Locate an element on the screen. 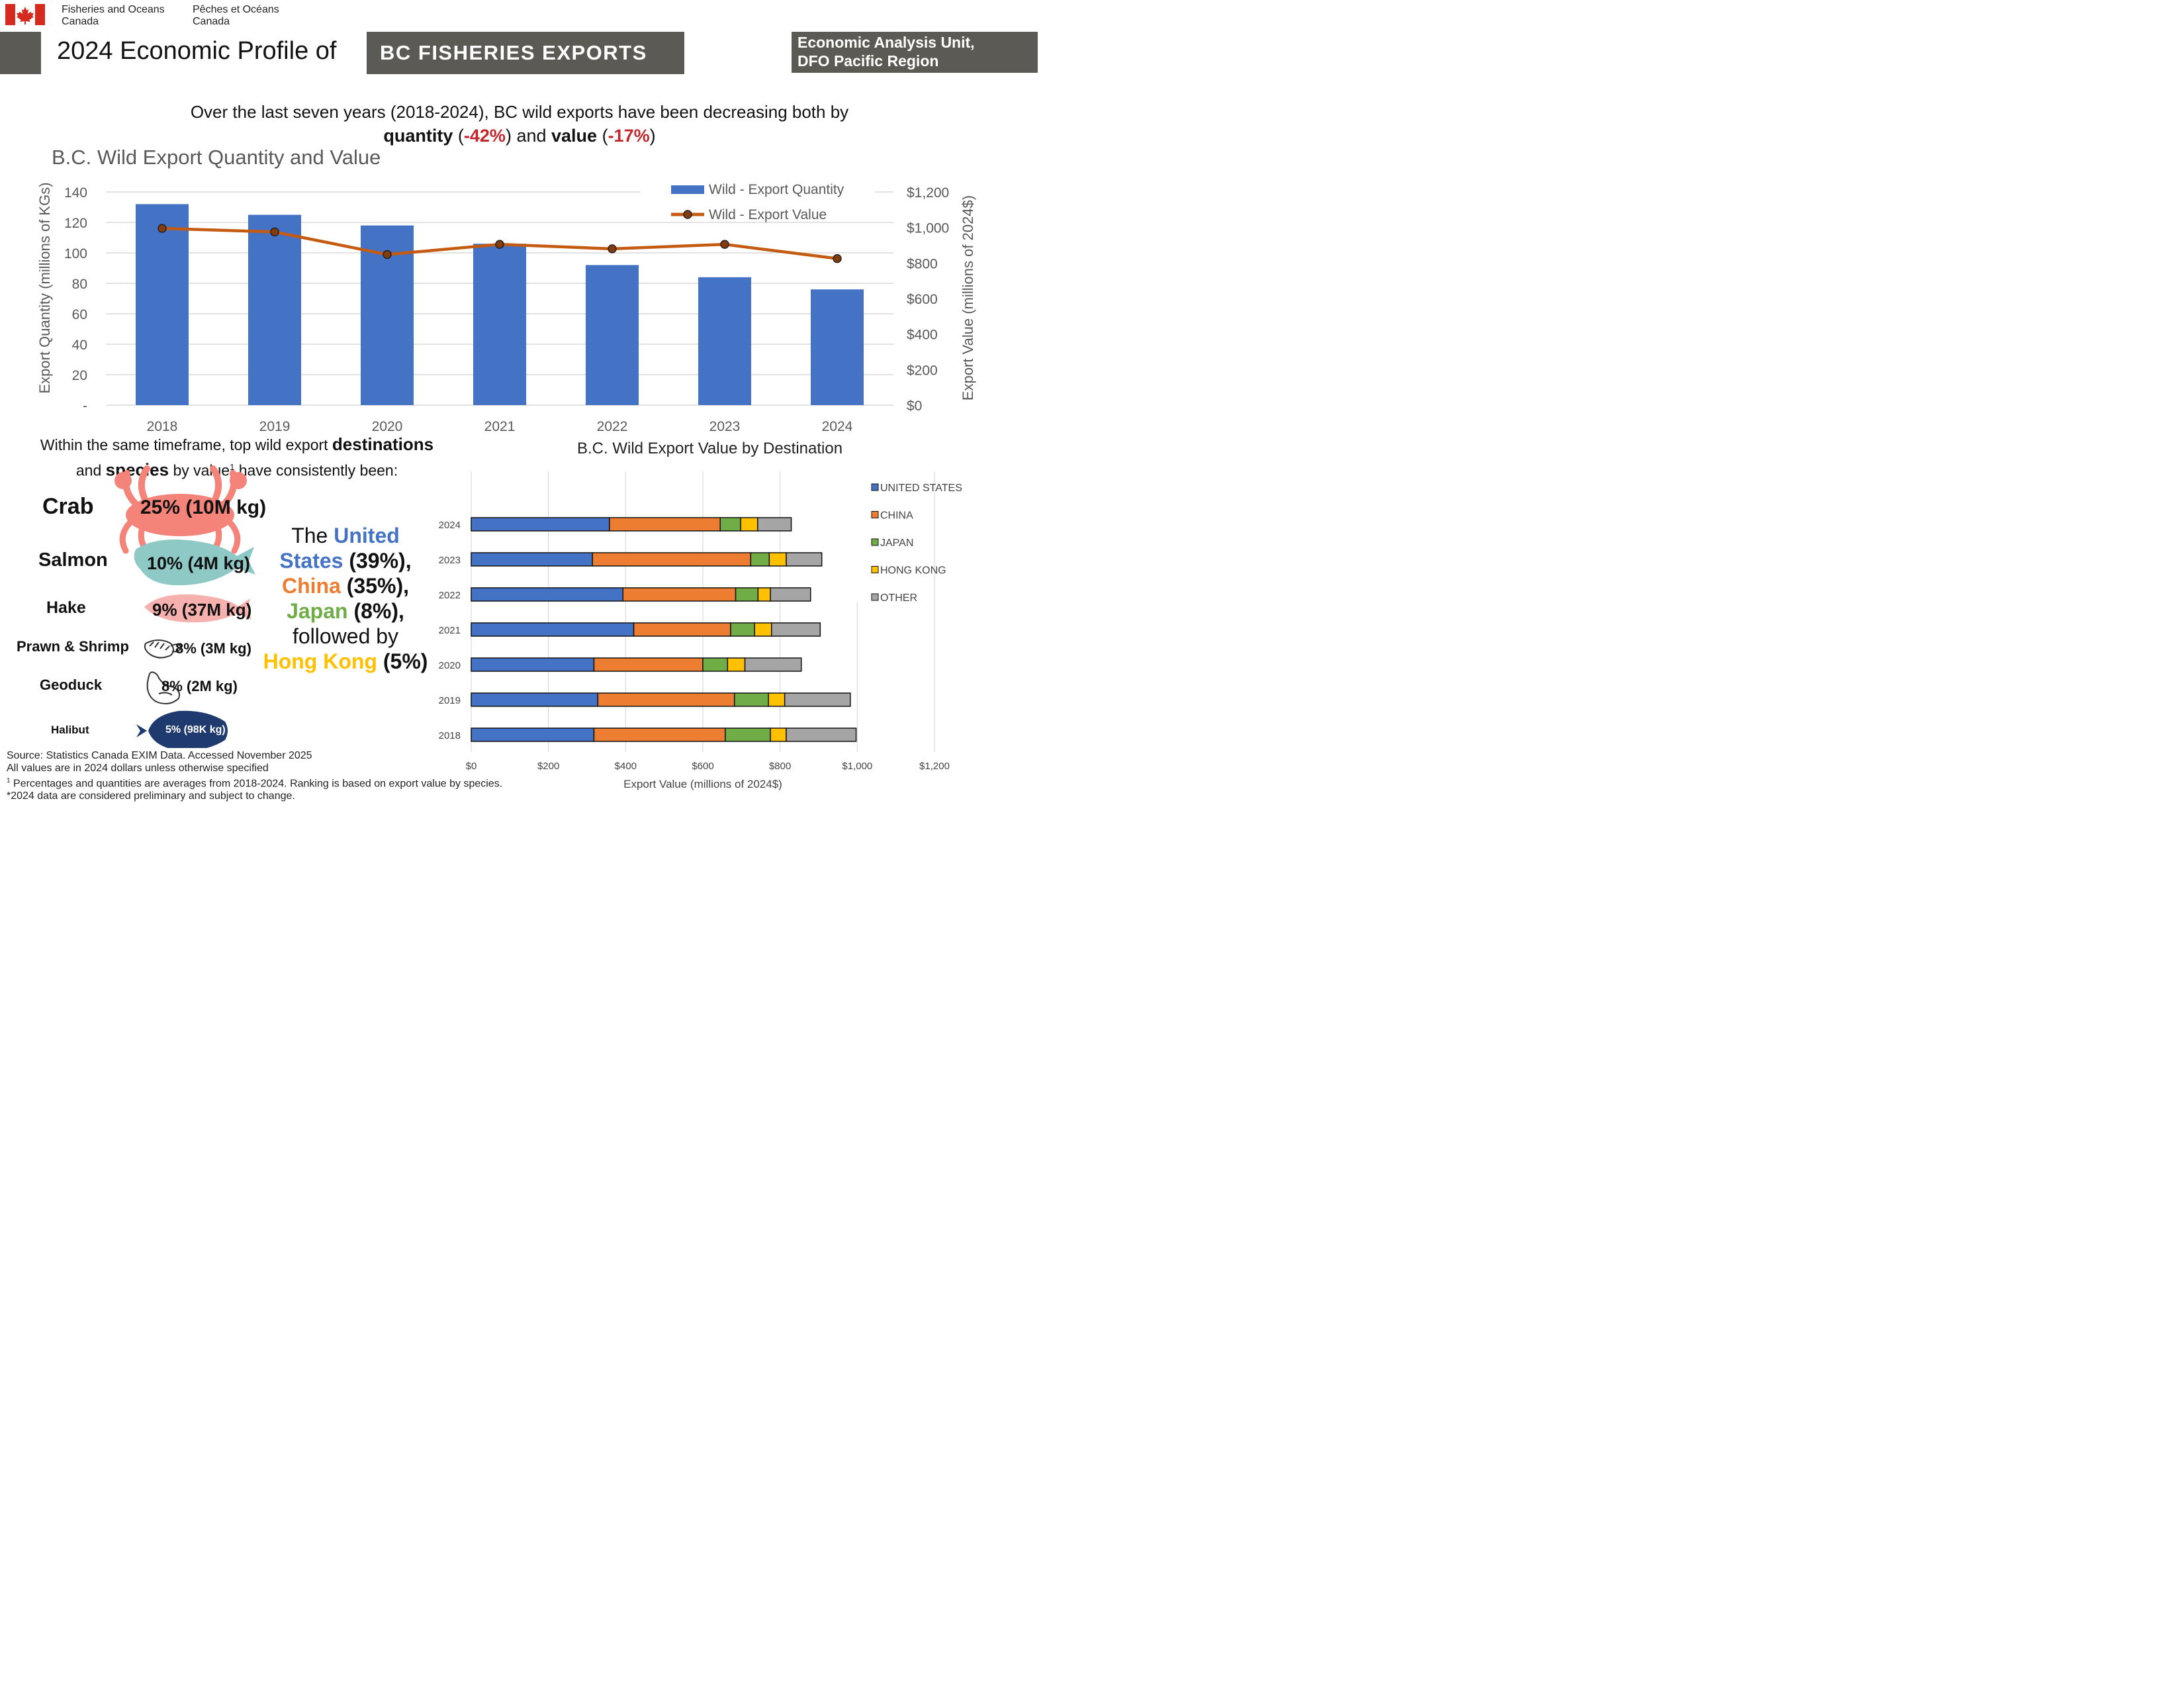 The height and width of the screenshot is (1688, 2184). legend-value-marker is located at coordinates (687, 214).